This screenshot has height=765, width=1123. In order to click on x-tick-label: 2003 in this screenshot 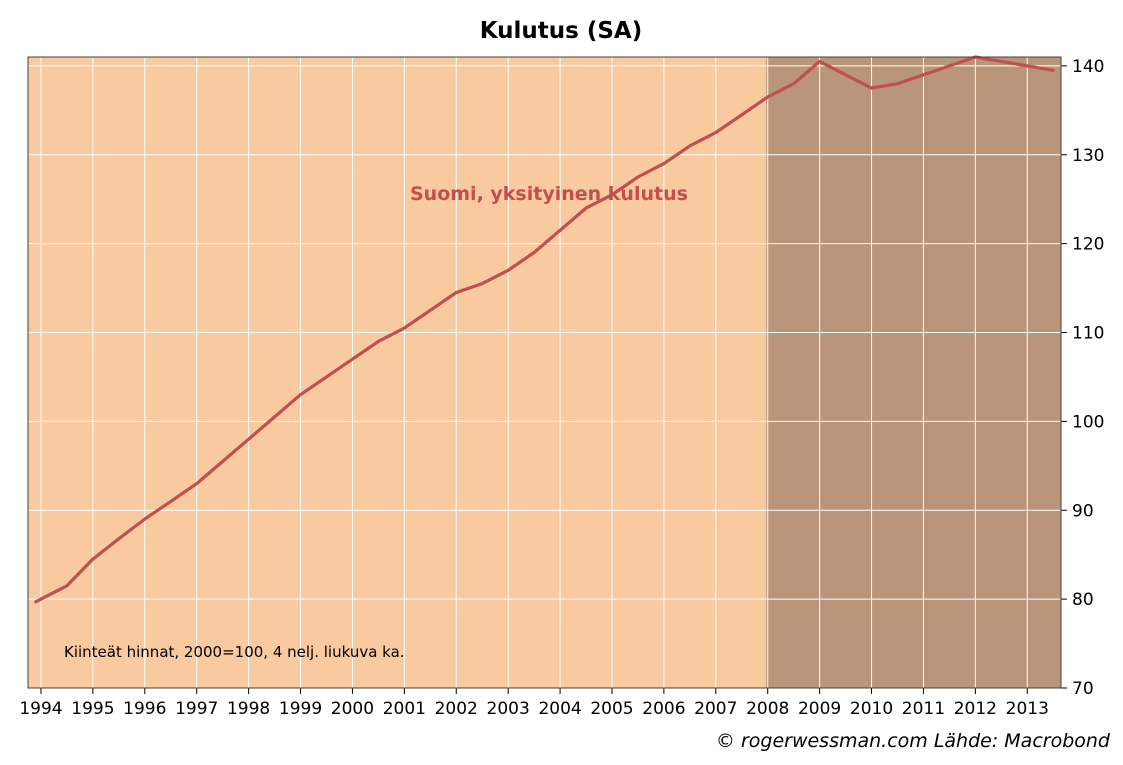, I will do `click(508, 709)`.